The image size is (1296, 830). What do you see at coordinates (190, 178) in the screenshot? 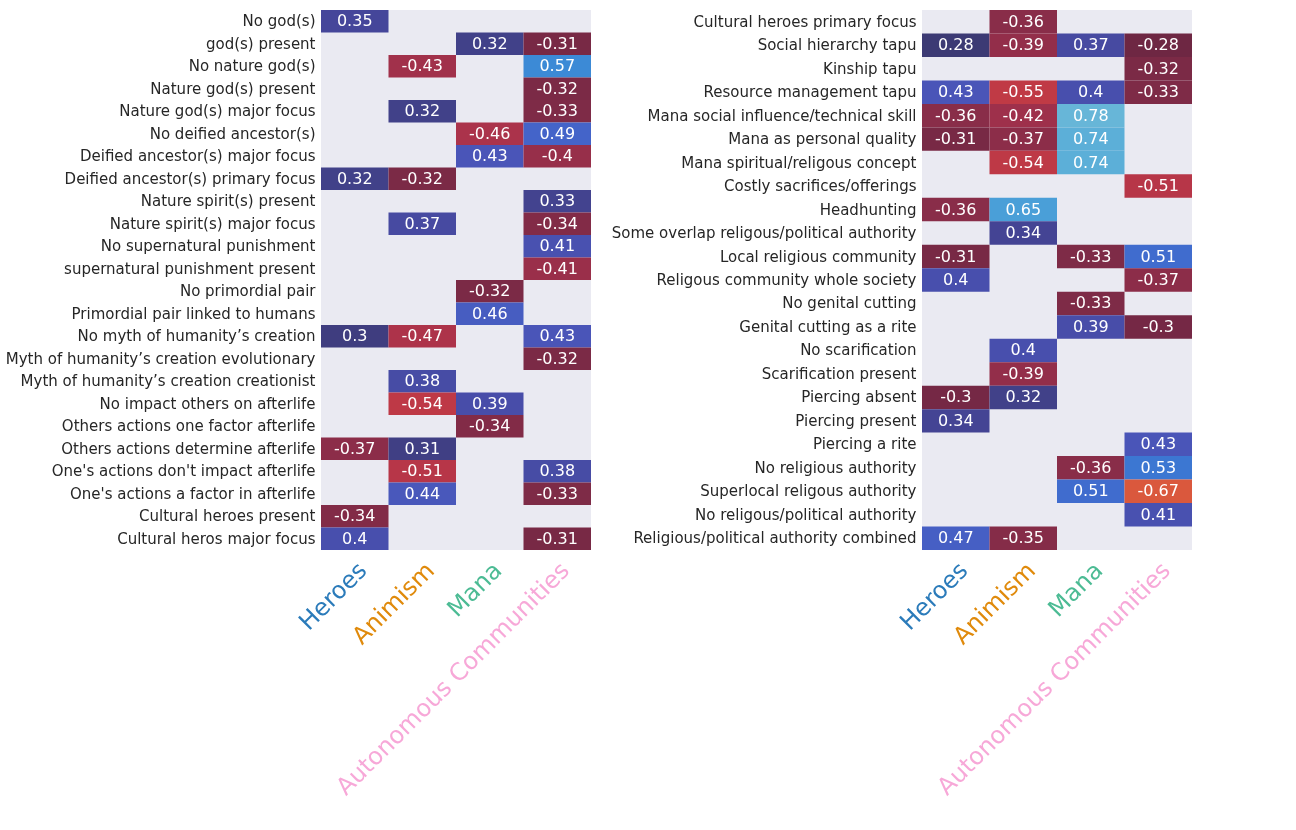
I see `y-tick-label: Deified ancestor(s) primary focus` at bounding box center [190, 178].